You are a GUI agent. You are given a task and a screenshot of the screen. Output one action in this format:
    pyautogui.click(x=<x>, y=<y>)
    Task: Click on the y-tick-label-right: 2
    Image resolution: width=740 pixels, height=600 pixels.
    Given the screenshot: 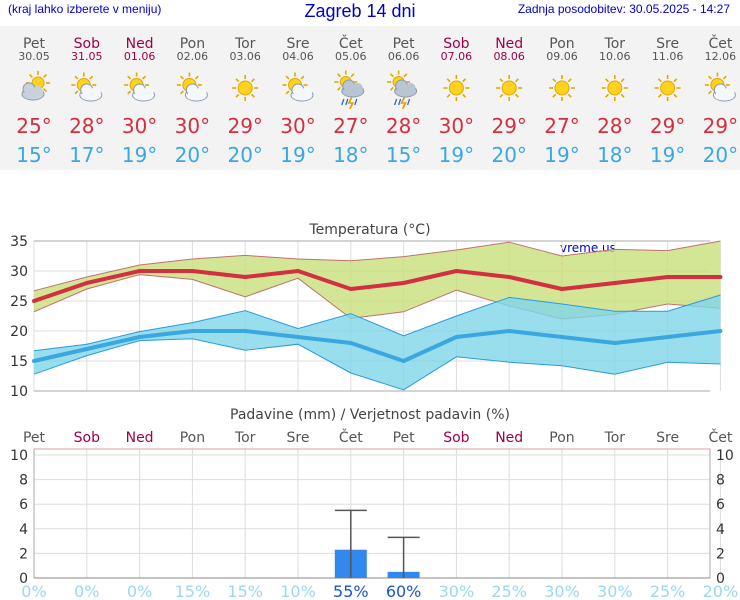 What is the action you would take?
    pyautogui.click(x=720, y=554)
    